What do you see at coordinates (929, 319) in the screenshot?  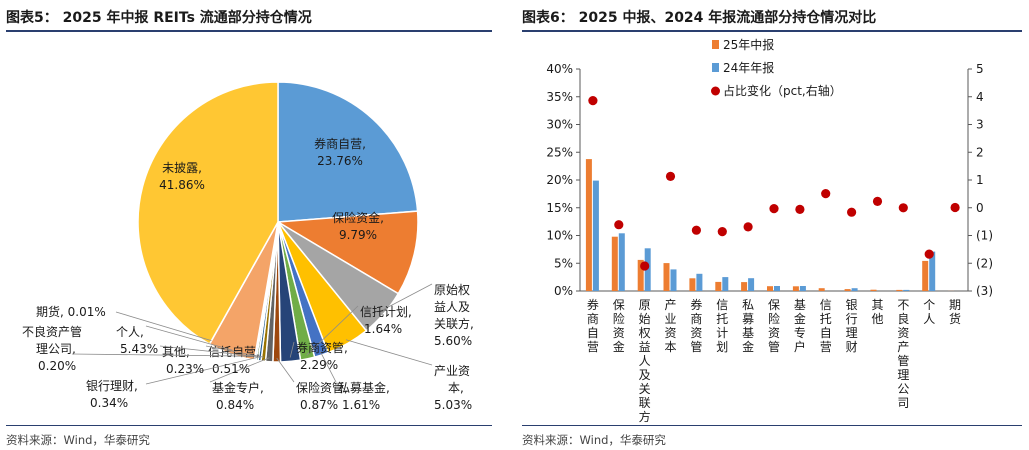 I see `x-tick-label: 人` at bounding box center [929, 319].